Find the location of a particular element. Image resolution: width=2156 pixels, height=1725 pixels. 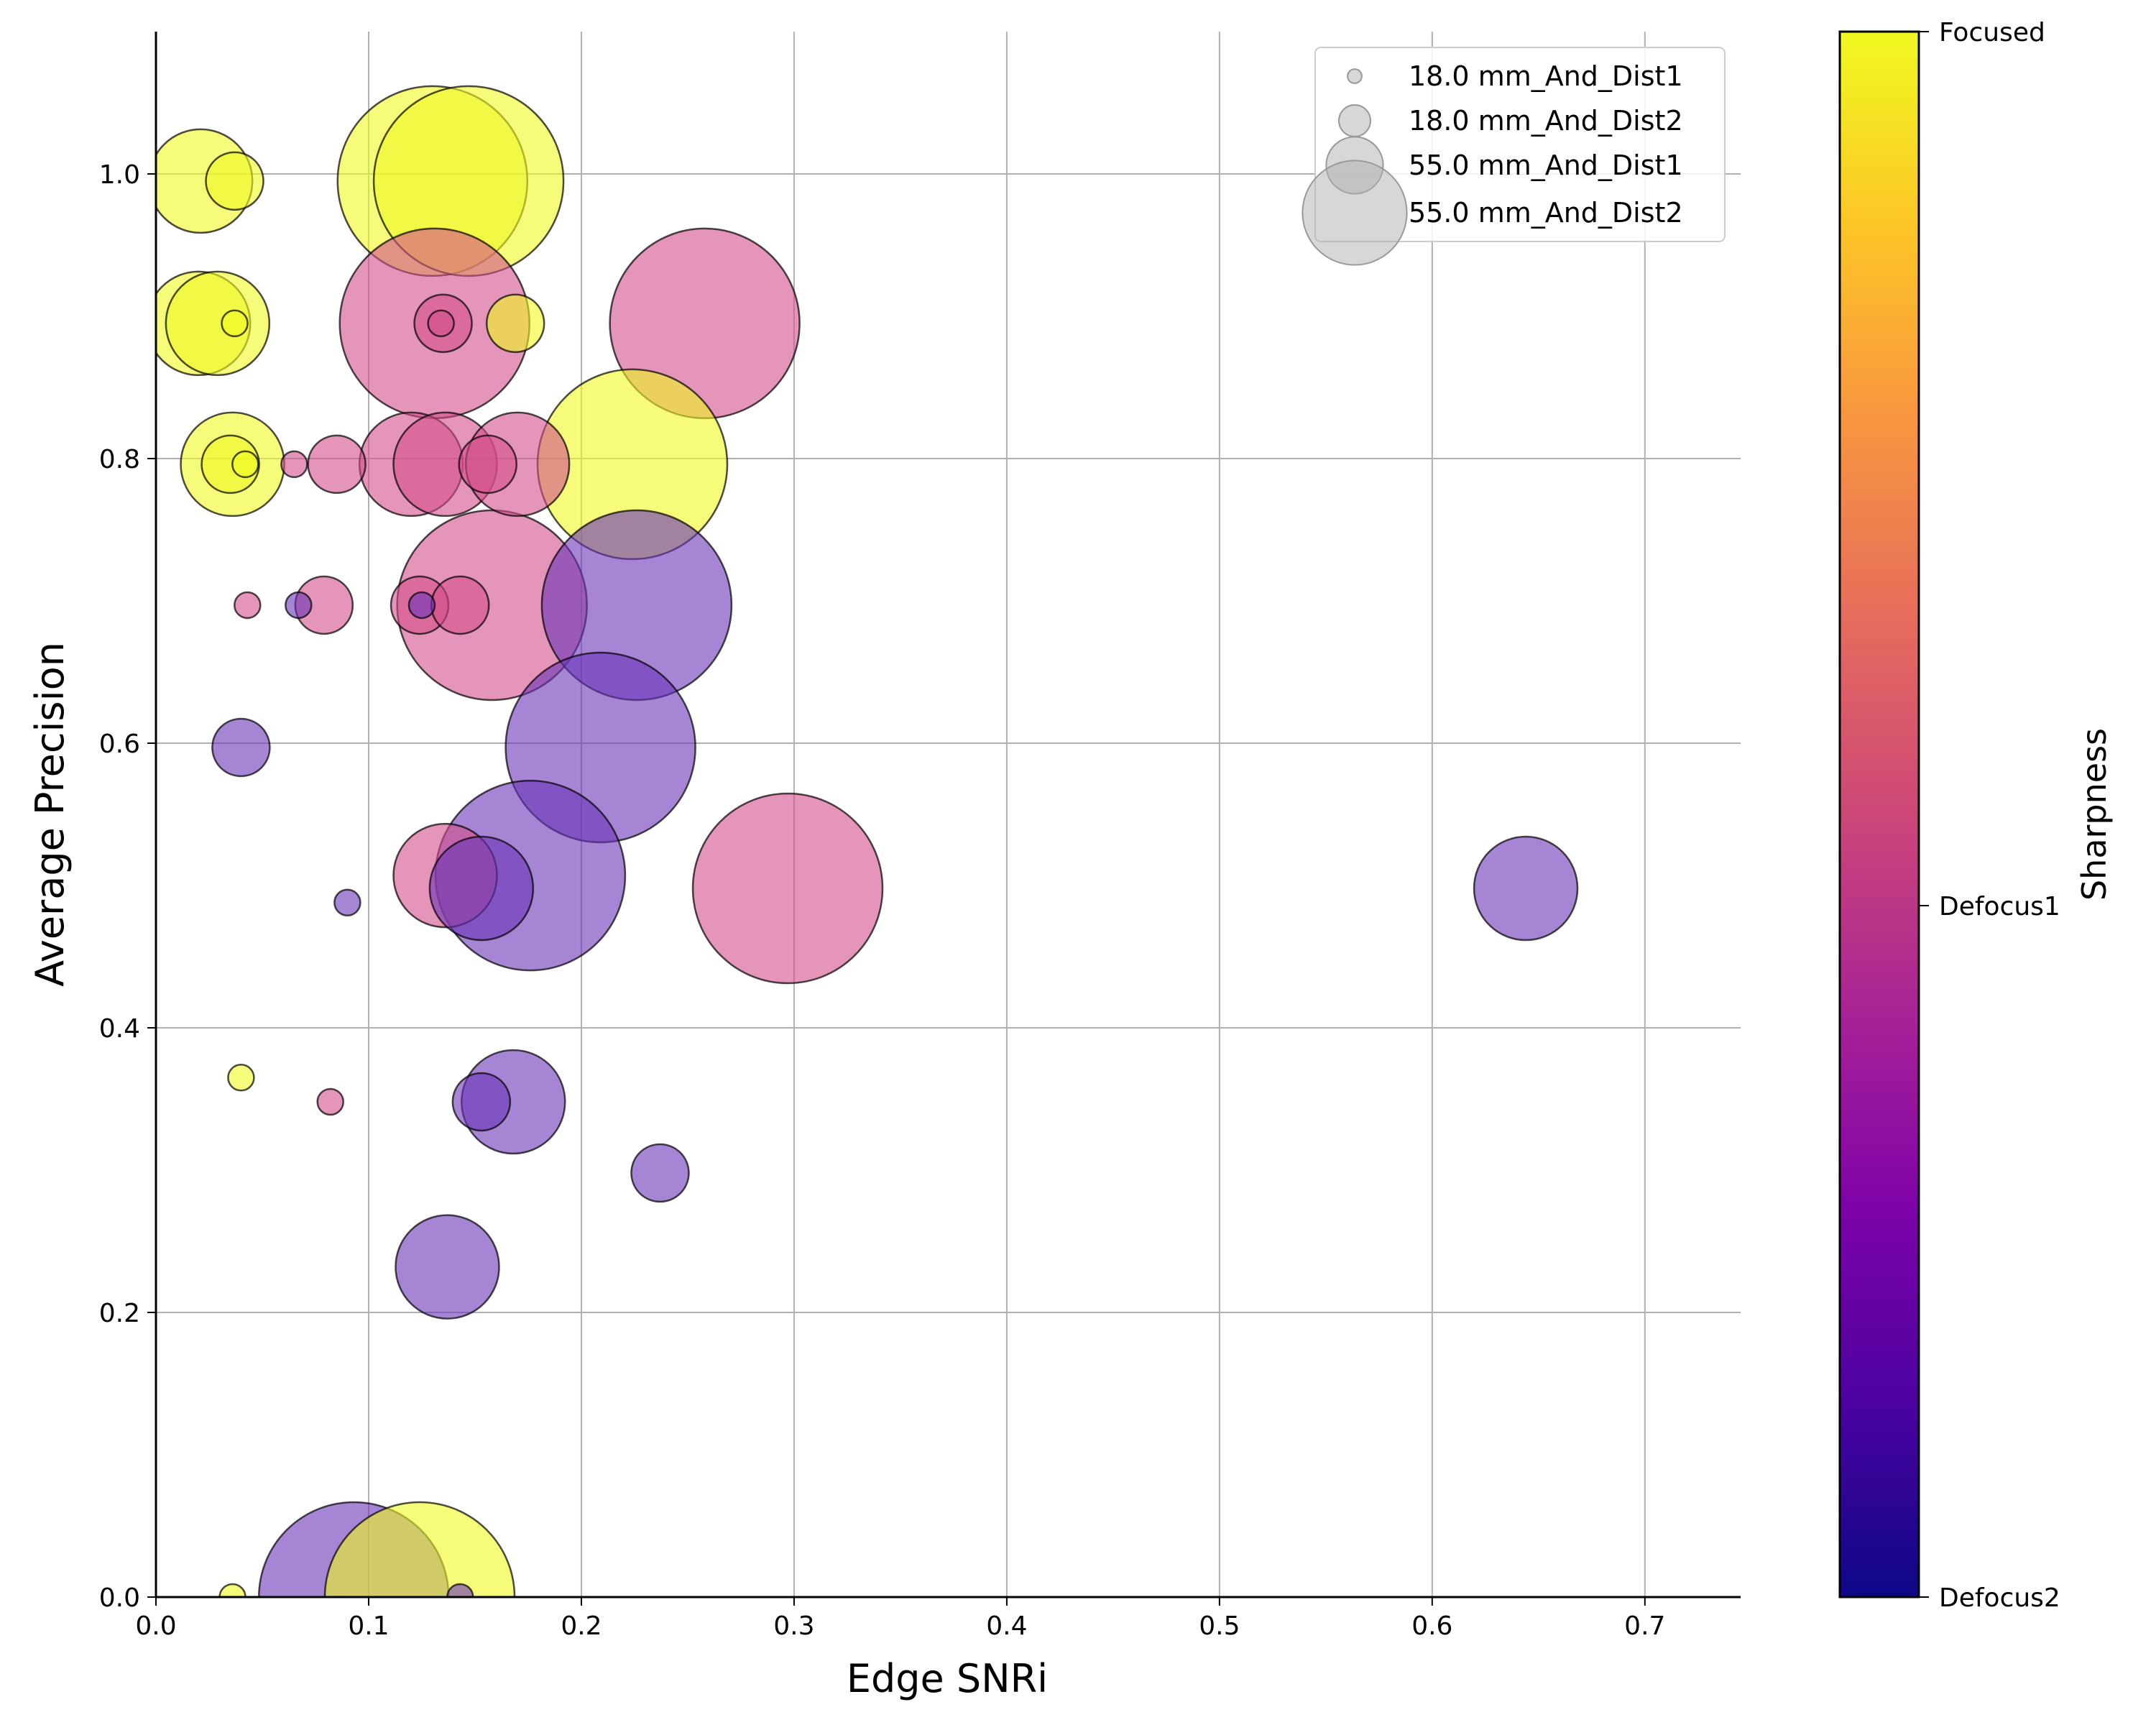

x-axis-title: Edge SNRi is located at coordinates (947, 1678).